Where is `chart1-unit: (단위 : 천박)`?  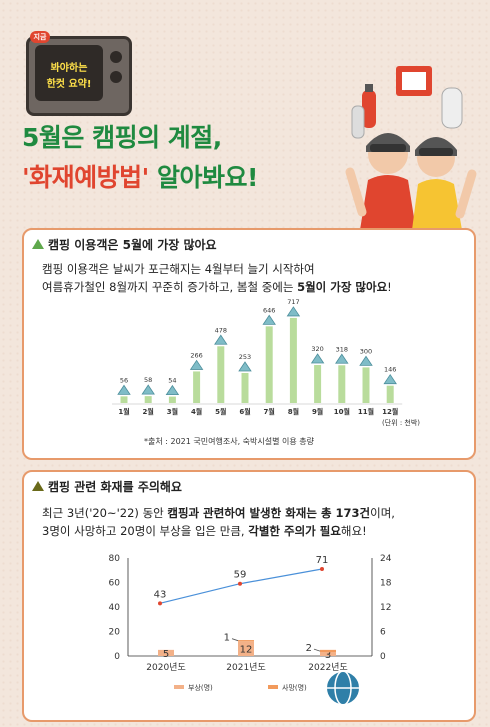 chart1-unit: (단위 : 천박) is located at coordinates (401, 423).